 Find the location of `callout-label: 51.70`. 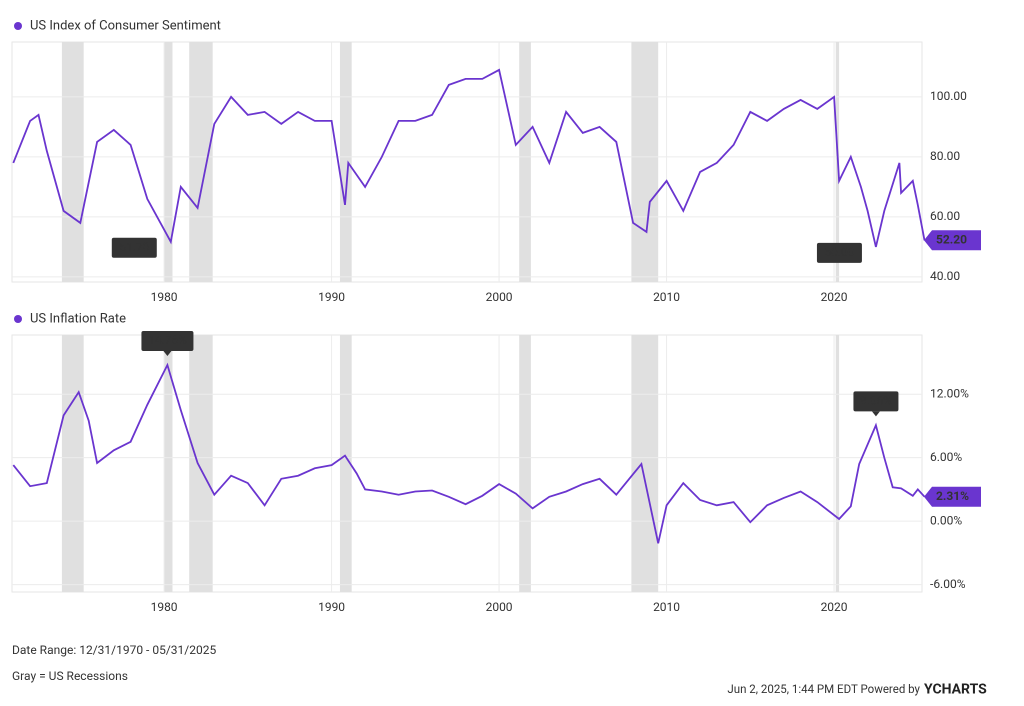

callout-label: 51.70 is located at coordinates (134, 247).